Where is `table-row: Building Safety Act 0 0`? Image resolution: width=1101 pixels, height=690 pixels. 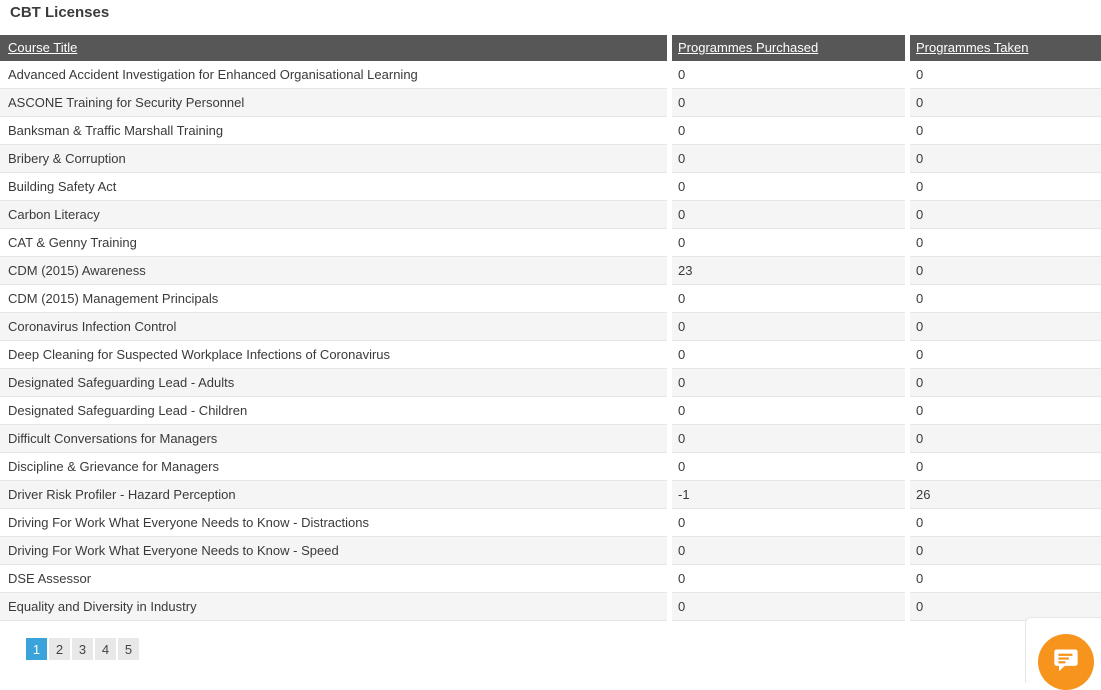
table-row: Building Safety Act 0 0 is located at coordinates (550, 187).